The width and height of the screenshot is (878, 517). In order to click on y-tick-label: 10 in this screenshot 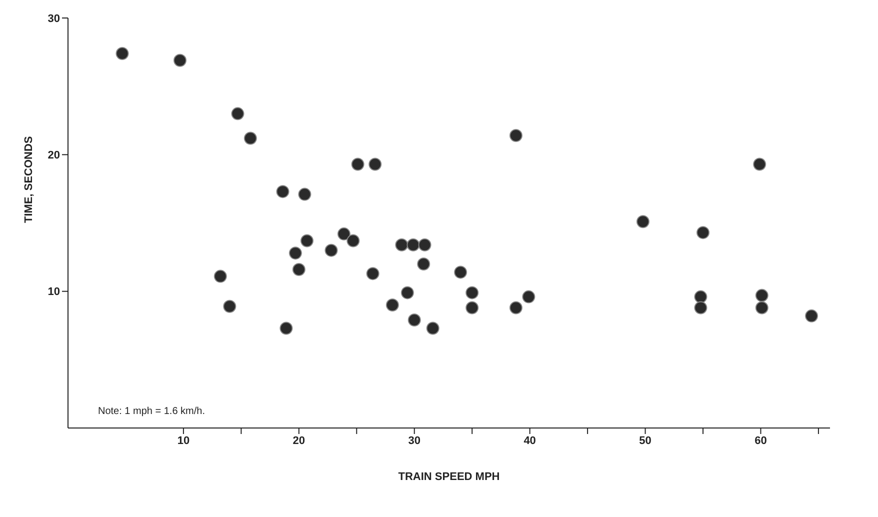, I will do `click(54, 292)`.